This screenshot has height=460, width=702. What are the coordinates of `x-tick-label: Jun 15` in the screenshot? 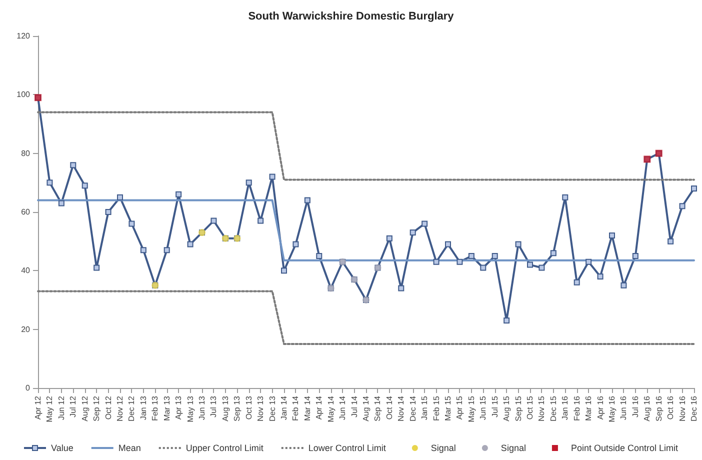 It's located at (483, 407).